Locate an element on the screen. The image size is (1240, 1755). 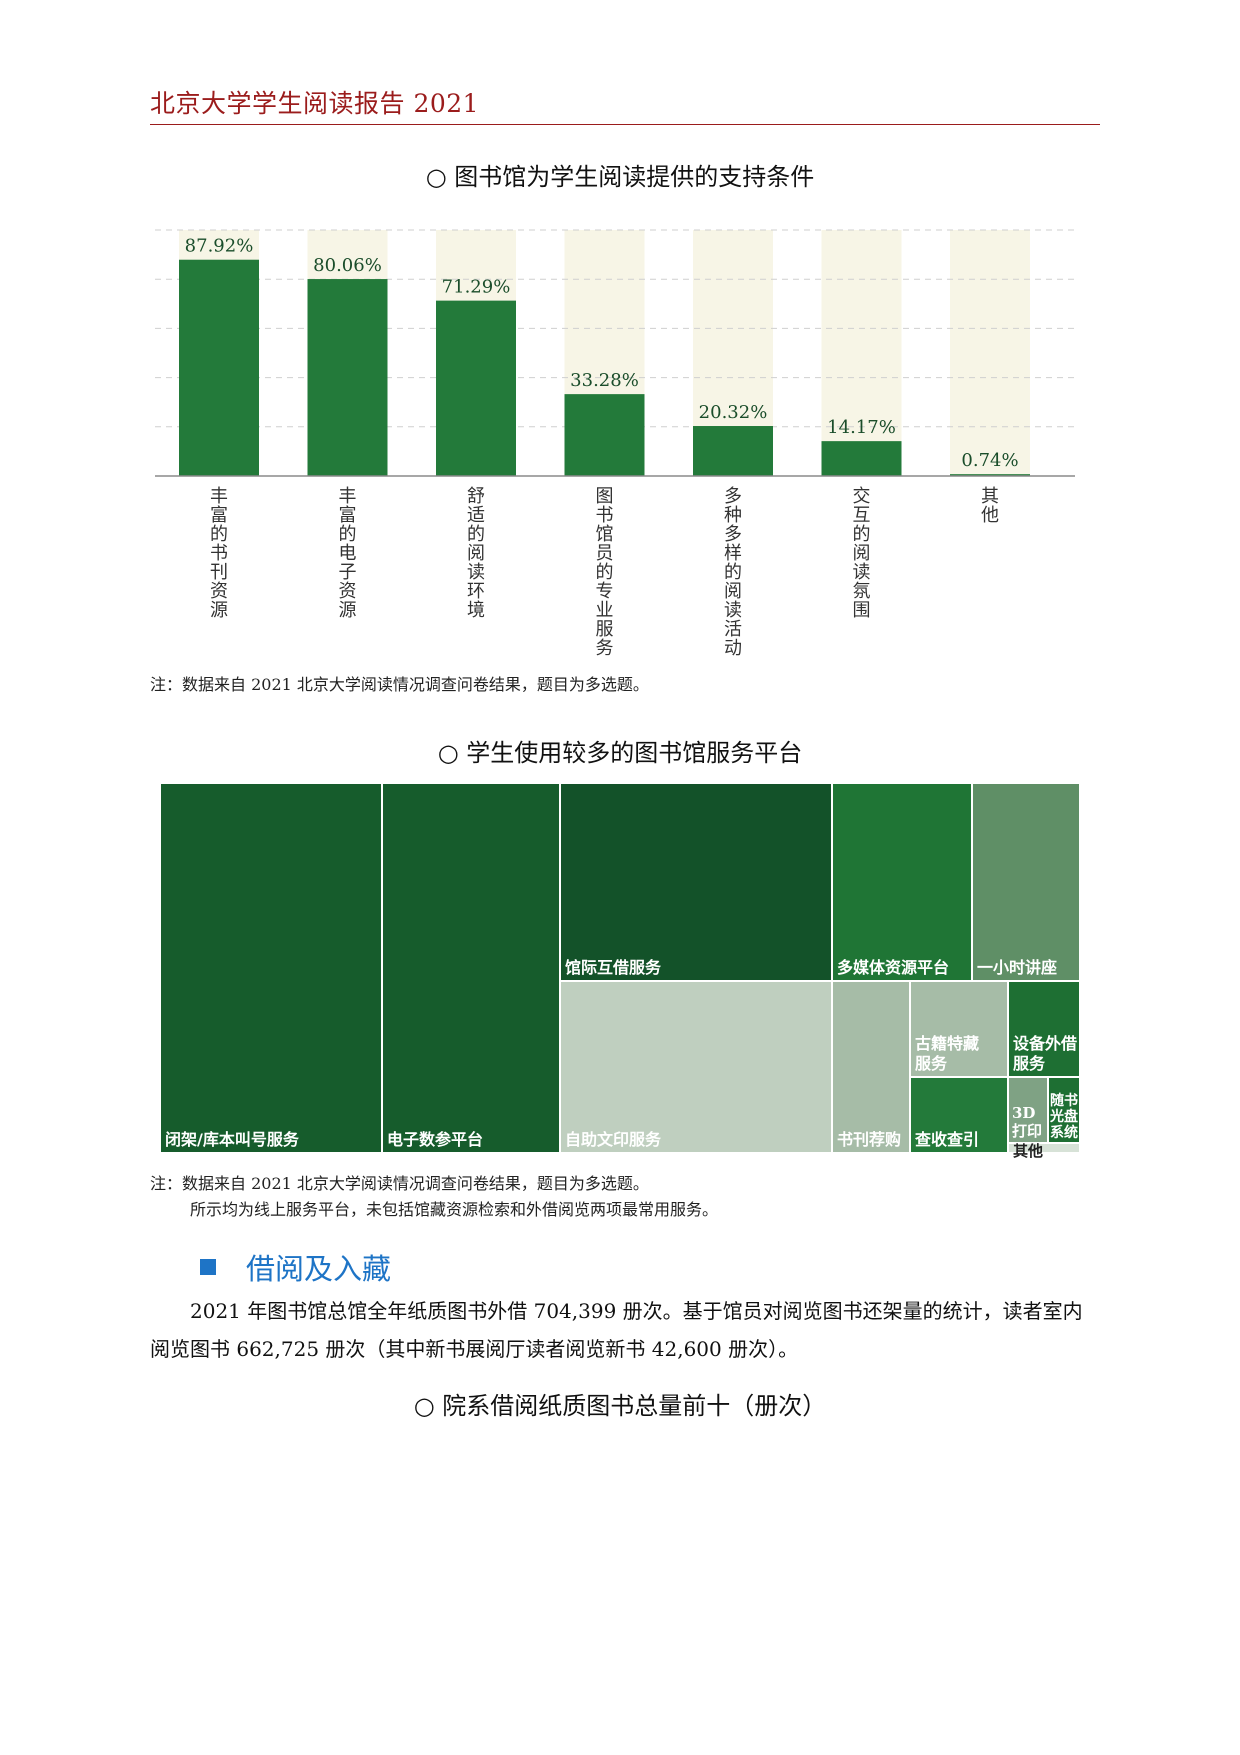
section-title: 借阅及入藏 is located at coordinates (319, 1269).